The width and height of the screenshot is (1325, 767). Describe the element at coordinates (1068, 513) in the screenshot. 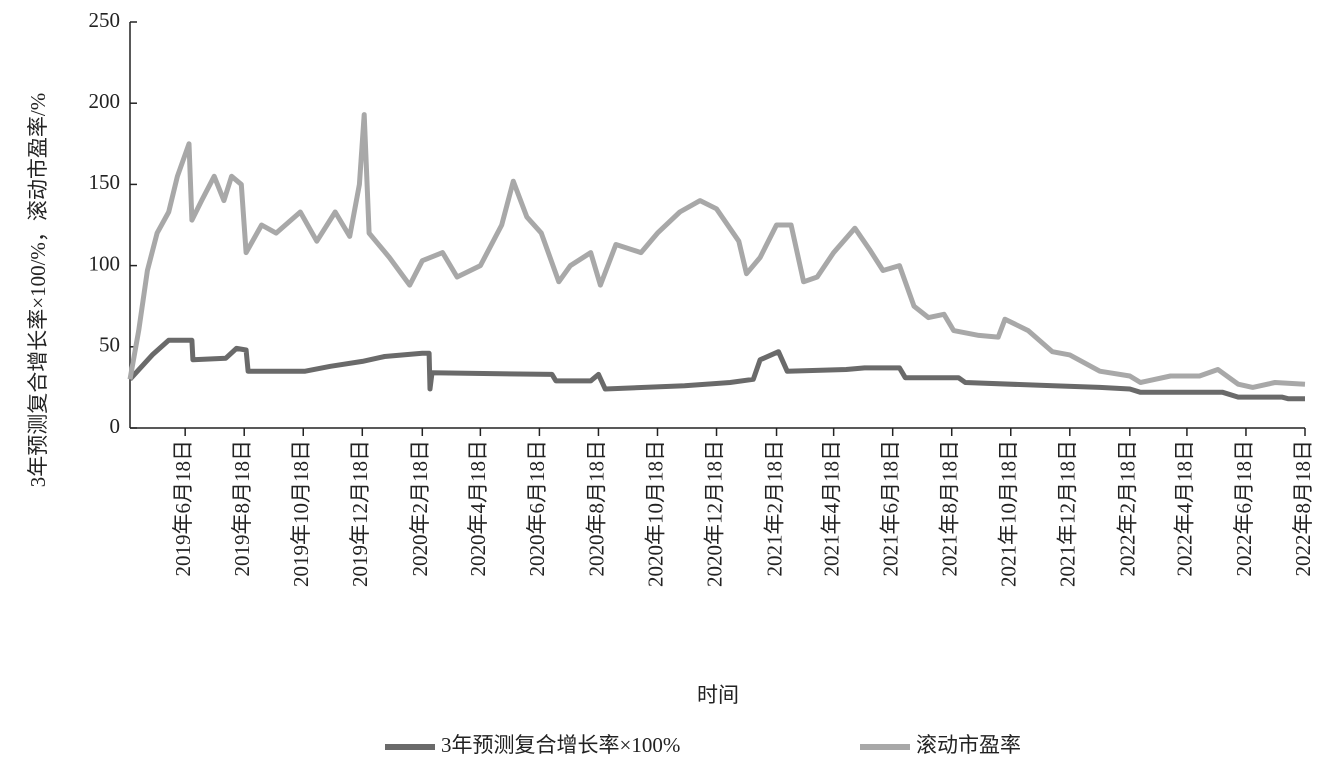

I see `x-tick-label: 2021年12月18日` at that location.